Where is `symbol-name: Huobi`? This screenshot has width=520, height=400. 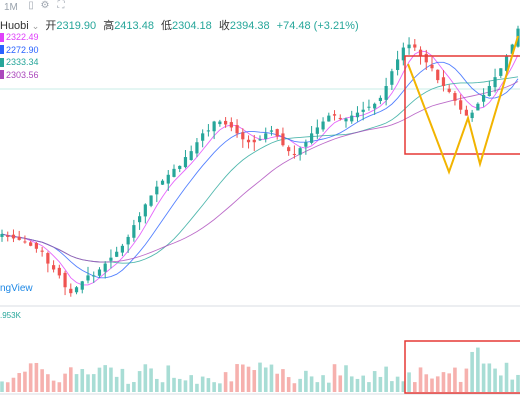
symbol-name: Huobi is located at coordinates (14, 26).